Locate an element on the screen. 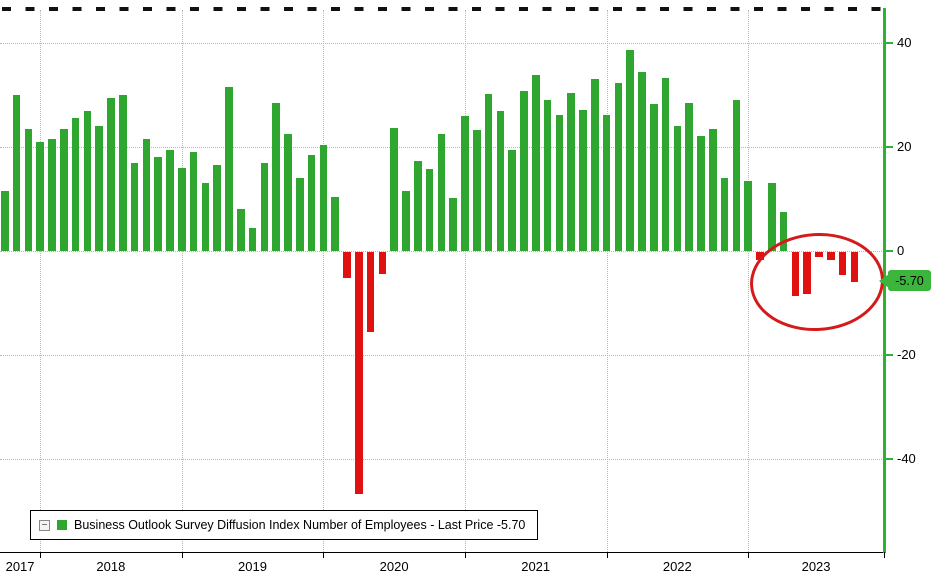 Image resolution: width=931 pixels, height=579 pixels. last-price-pointer is located at coordinates (884, 280).